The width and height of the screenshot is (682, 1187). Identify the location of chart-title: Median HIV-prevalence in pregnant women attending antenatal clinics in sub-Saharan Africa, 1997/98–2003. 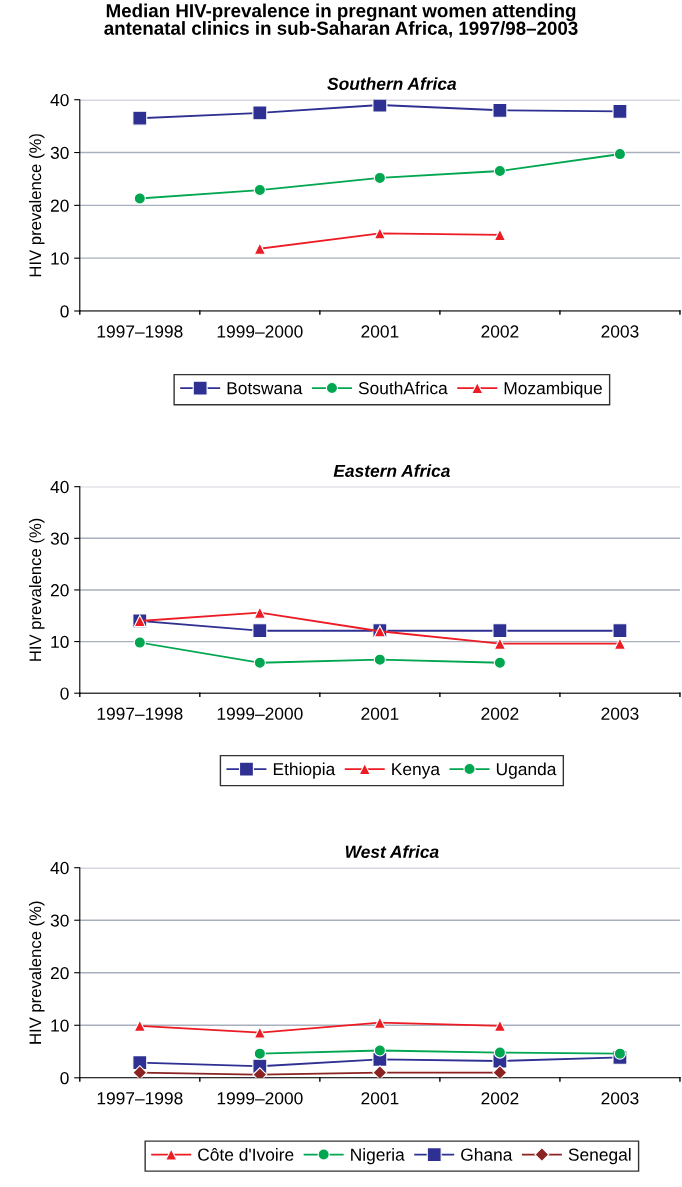
(341, 20).